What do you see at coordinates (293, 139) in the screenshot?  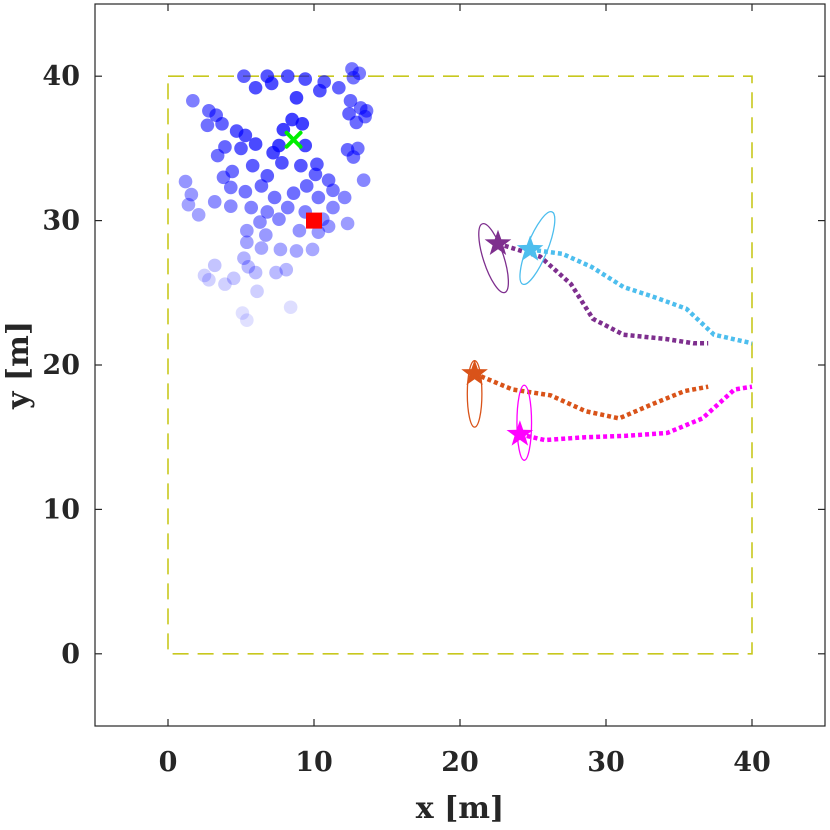 I see `estimated-position-marker` at bounding box center [293, 139].